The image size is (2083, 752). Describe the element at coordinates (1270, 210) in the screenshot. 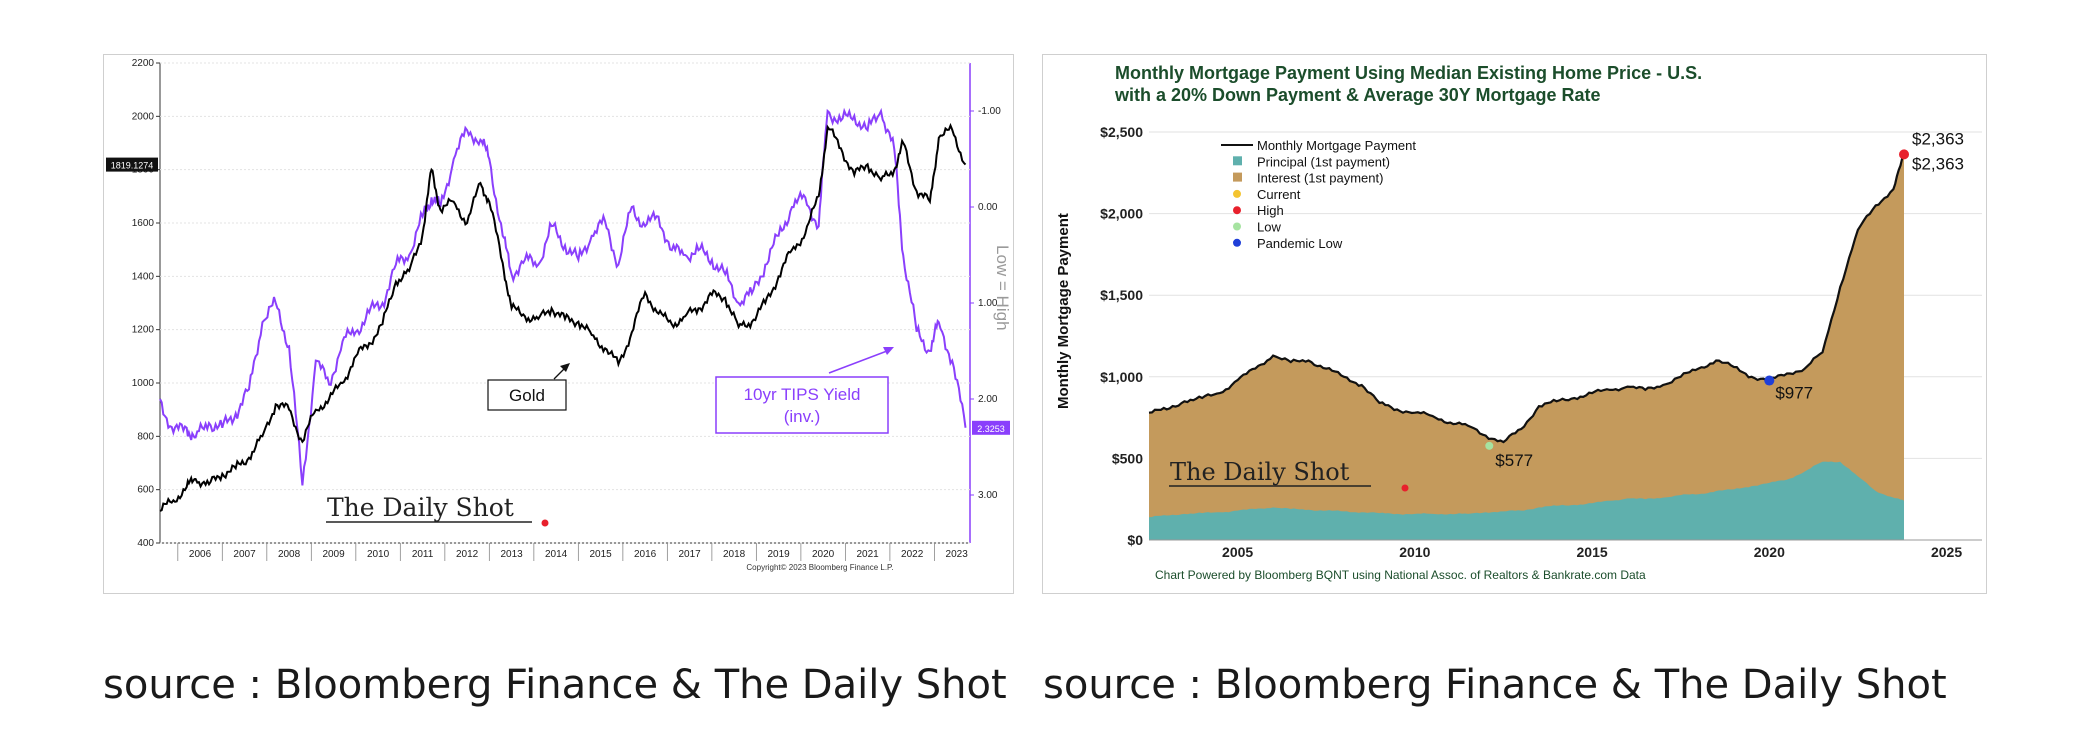

I see `legend-label: High` at that location.